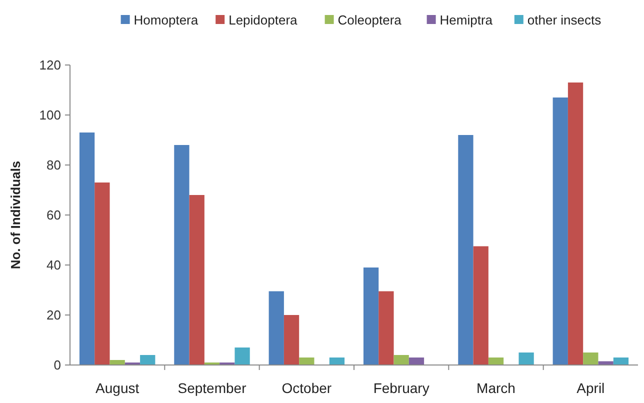  I want to click on legend-label: other insects, so click(564, 20).